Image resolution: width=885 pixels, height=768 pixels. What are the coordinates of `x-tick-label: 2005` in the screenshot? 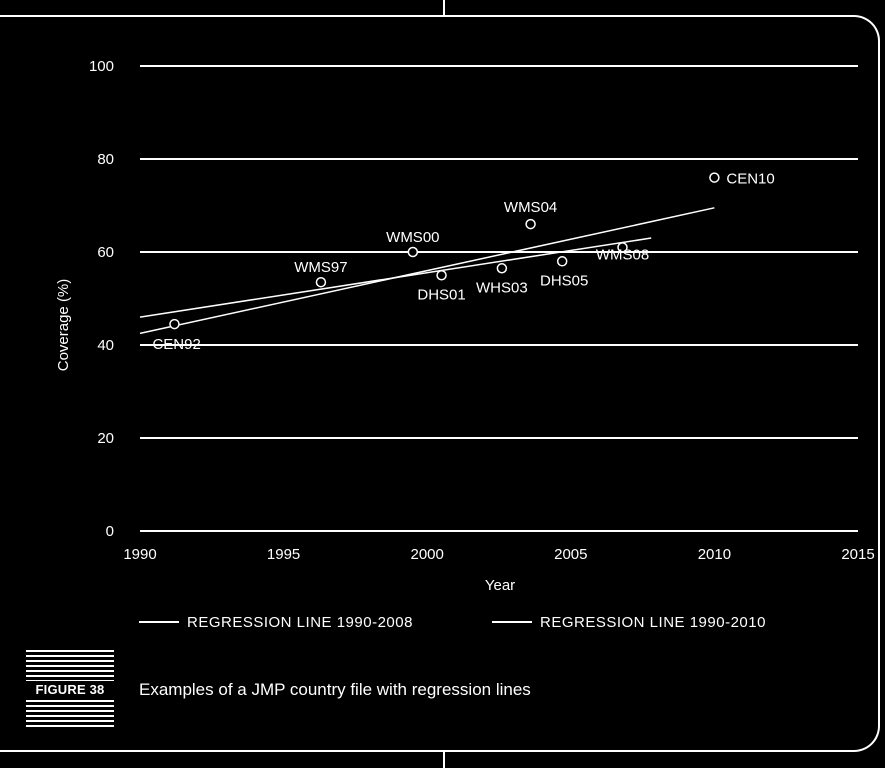 It's located at (570, 554).